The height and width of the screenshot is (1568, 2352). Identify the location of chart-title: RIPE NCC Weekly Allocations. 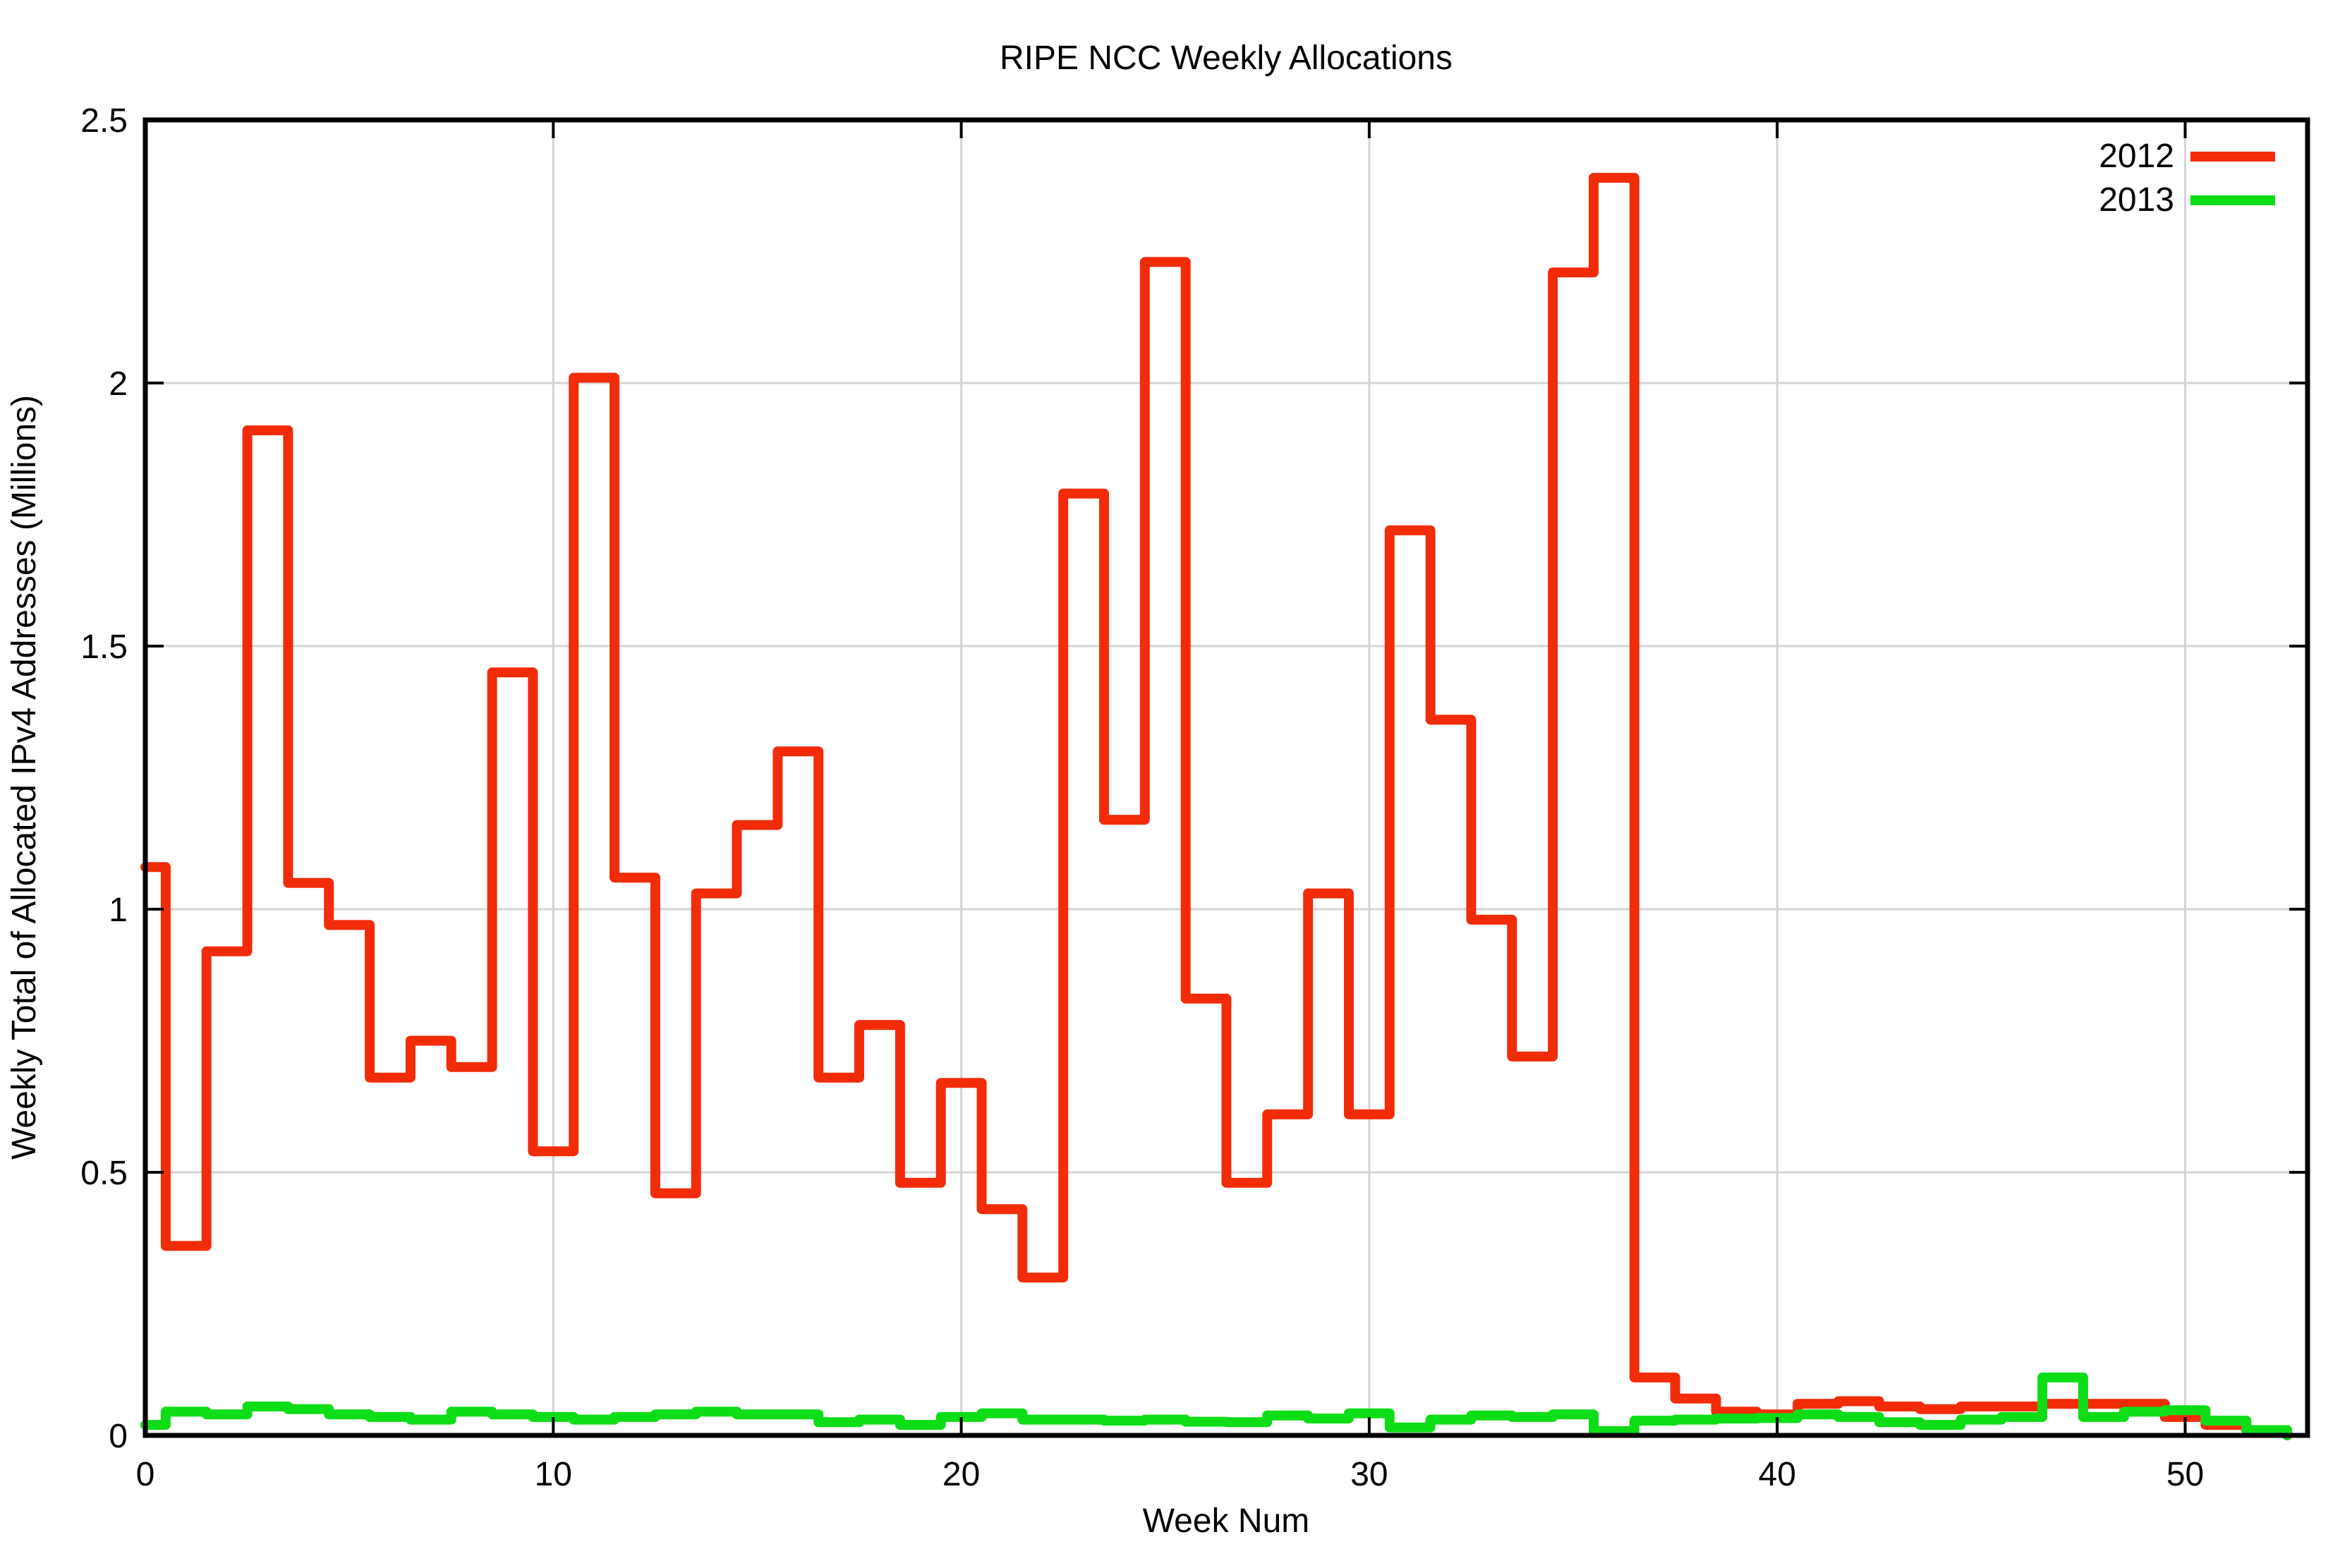
(1227, 58).